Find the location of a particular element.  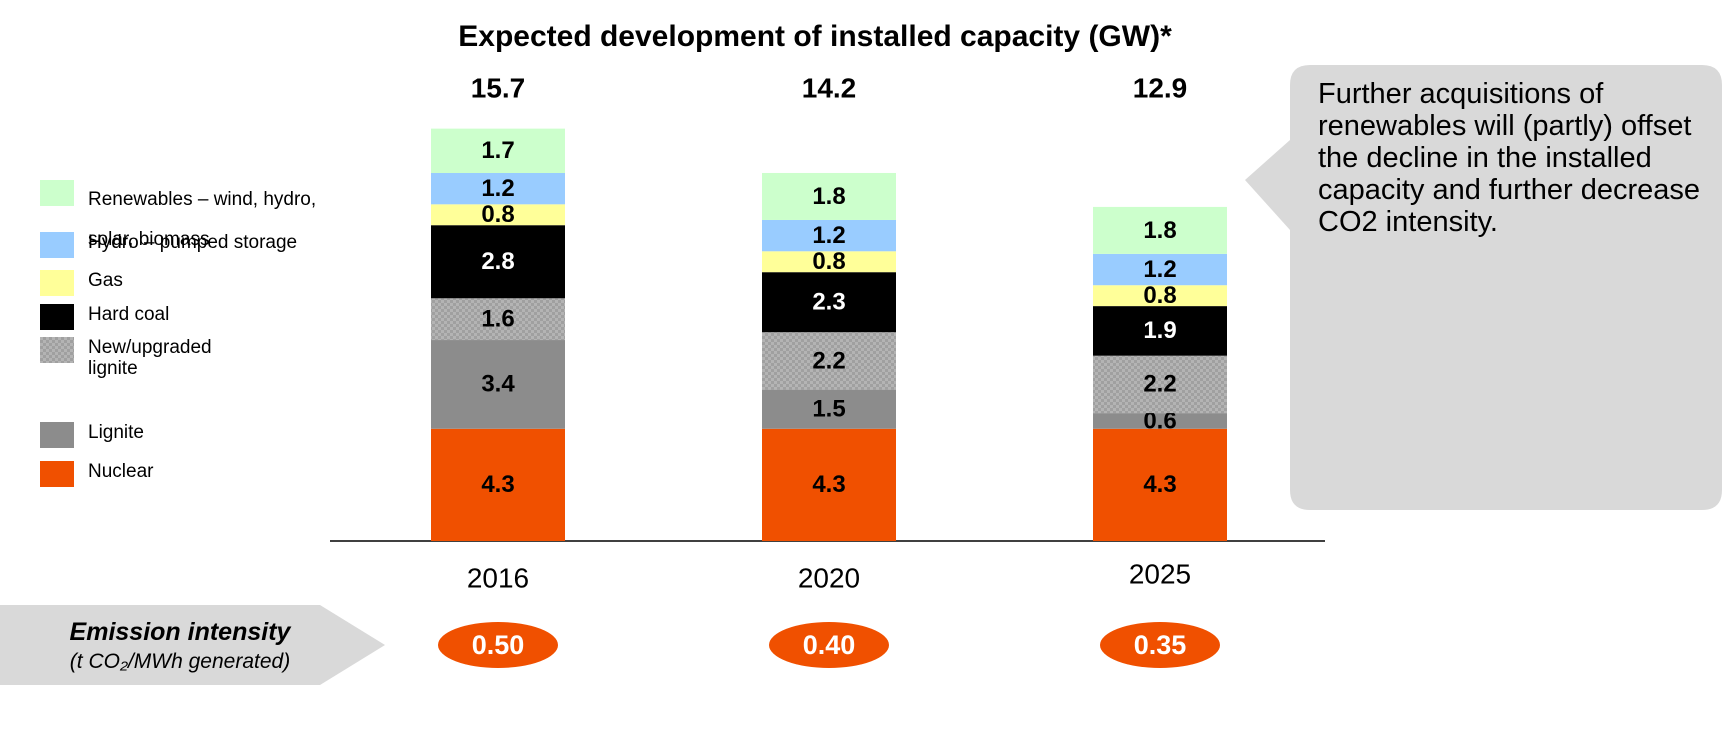

segment-label: 1.9 is located at coordinates (1159, 330).